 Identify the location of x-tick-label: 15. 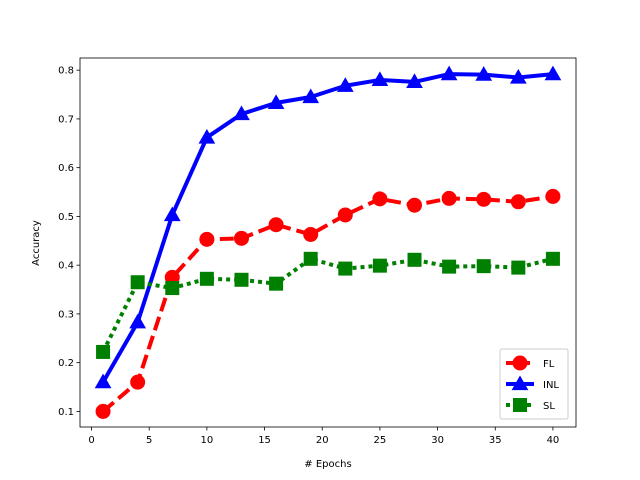
(264, 440).